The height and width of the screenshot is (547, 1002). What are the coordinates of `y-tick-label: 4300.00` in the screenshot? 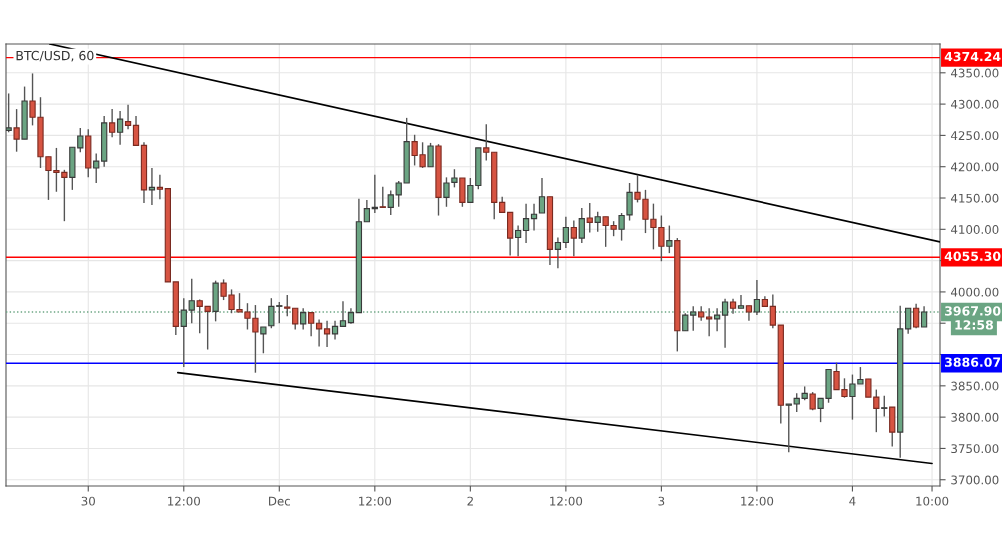 It's located at (974, 104).